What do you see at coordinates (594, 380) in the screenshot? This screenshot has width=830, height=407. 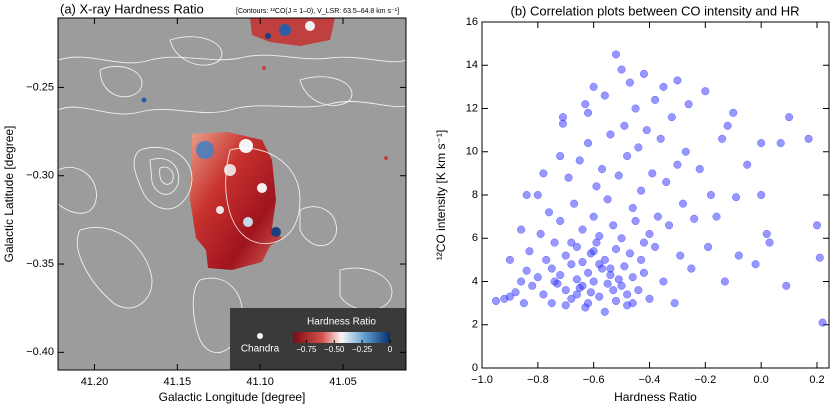 I see `x-tick-label: −0.6` at bounding box center [594, 380].